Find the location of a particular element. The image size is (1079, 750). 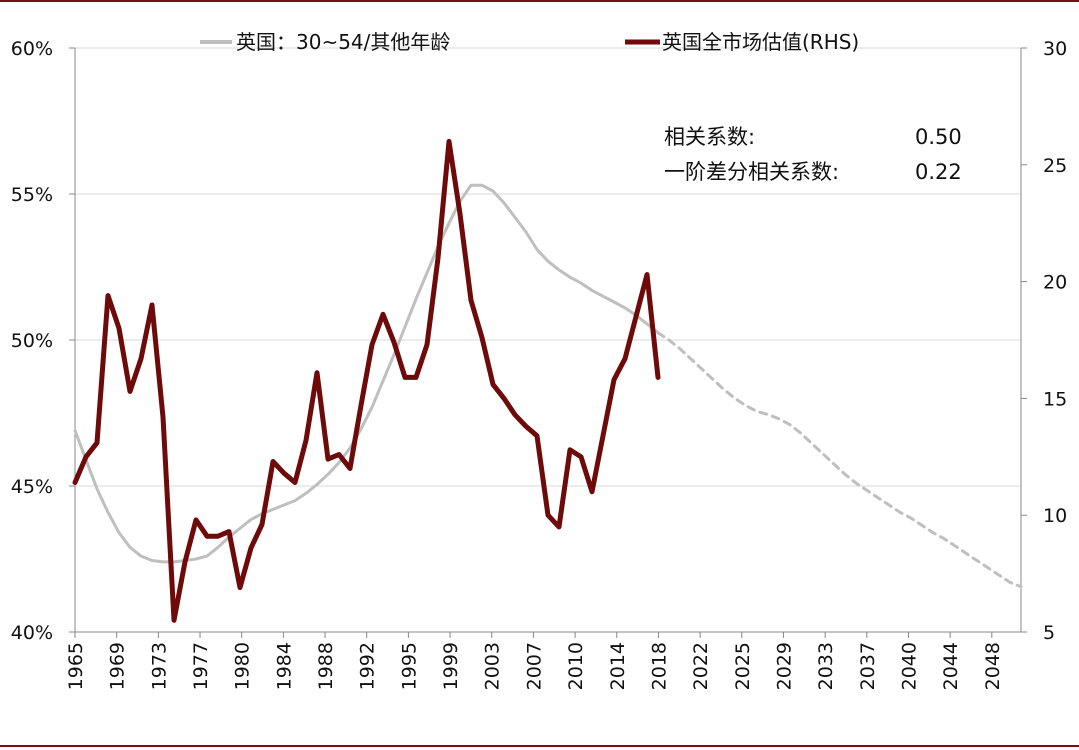

right-tick-label: 10 is located at coordinates (1055, 516).